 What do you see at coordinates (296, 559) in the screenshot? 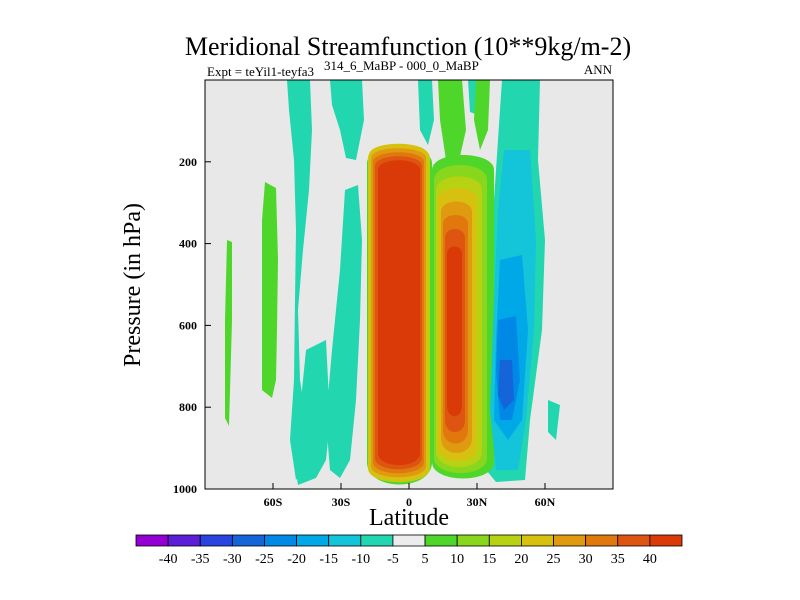
I see `colorbar-label: -20` at bounding box center [296, 559].